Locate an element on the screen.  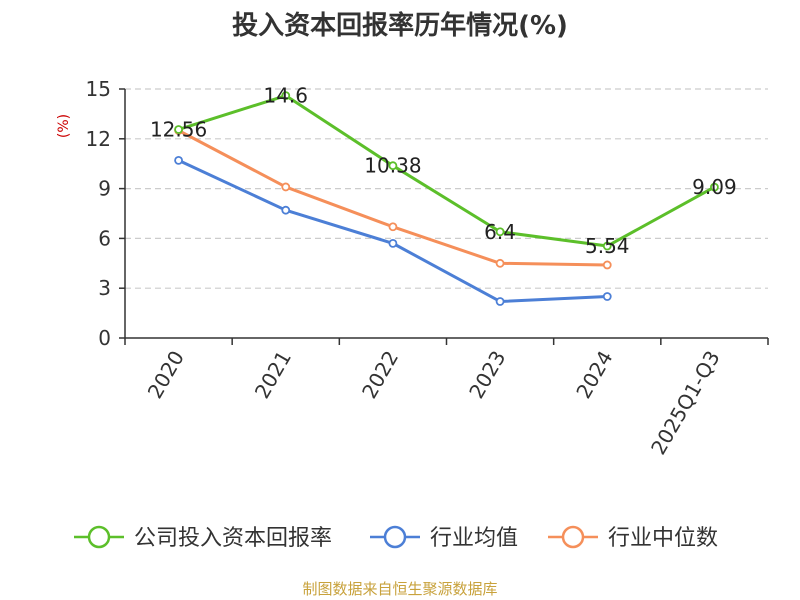
legend-item: 行业均值 is located at coordinates (444, 538).